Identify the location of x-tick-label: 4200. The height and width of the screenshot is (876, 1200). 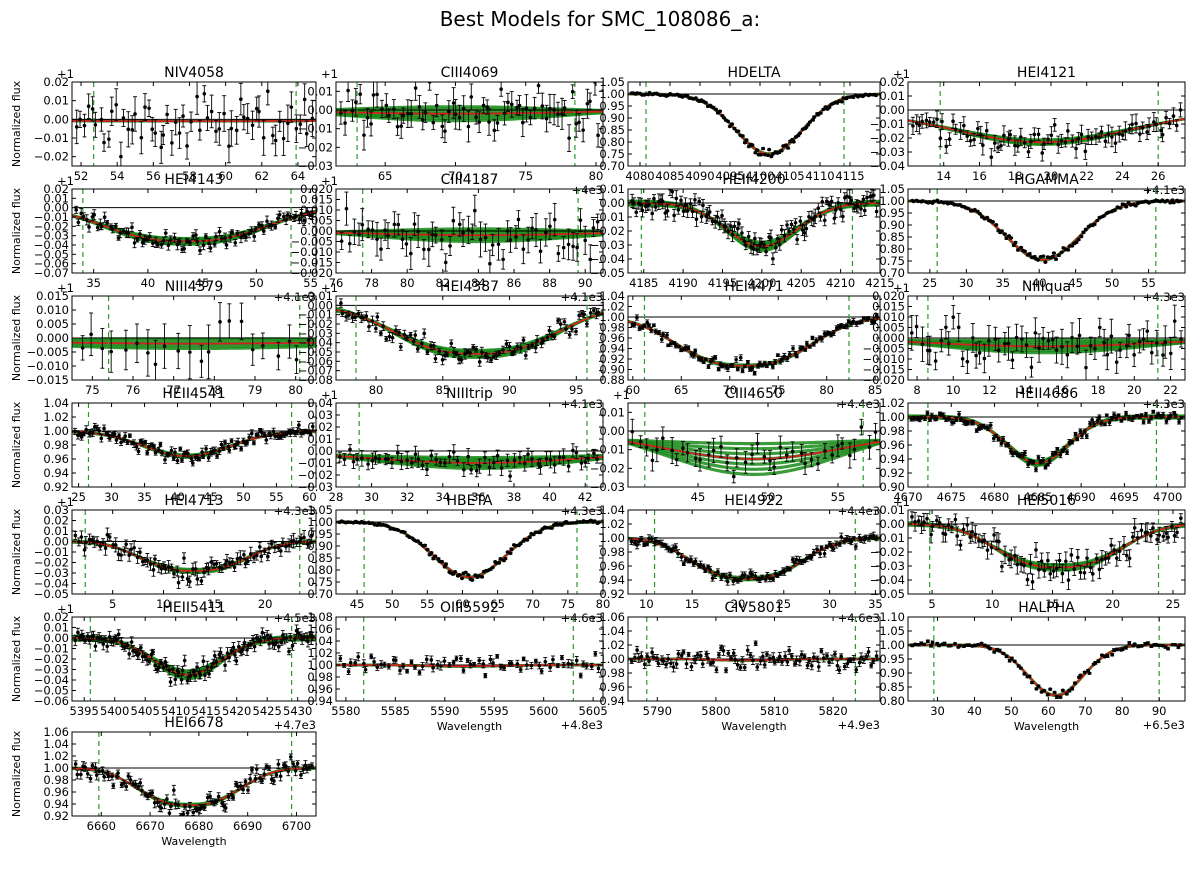
(761, 283).